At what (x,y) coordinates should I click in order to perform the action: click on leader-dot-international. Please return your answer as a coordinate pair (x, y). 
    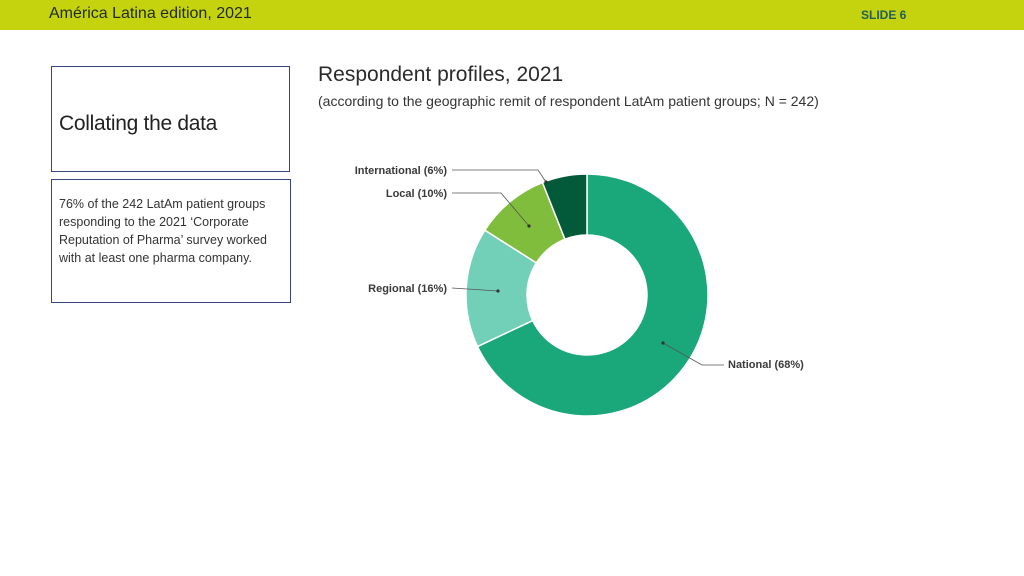
    Looking at the image, I should click on (546, 182).